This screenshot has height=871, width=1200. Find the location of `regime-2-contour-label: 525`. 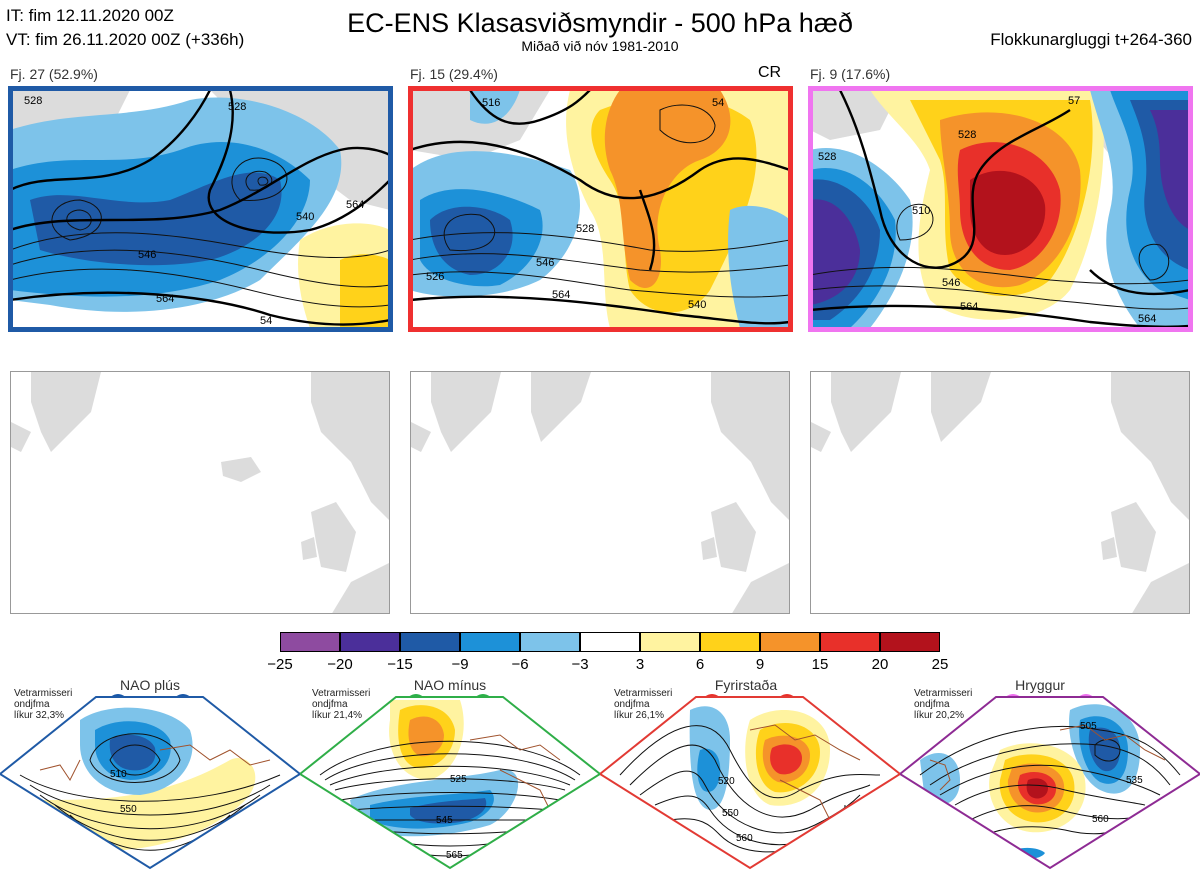

regime-2-contour-label: 525 is located at coordinates (458, 779).